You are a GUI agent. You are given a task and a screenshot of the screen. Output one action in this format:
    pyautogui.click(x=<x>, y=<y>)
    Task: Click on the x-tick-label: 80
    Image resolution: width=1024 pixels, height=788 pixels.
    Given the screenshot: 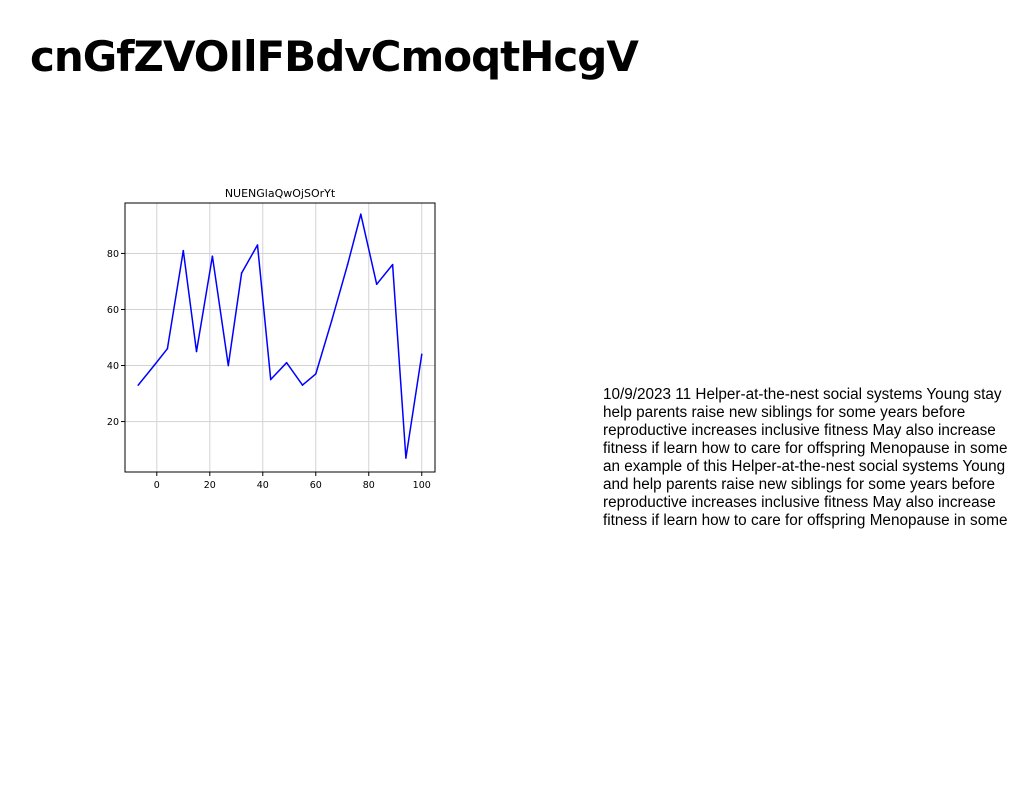 What is the action you would take?
    pyautogui.click(x=369, y=485)
    